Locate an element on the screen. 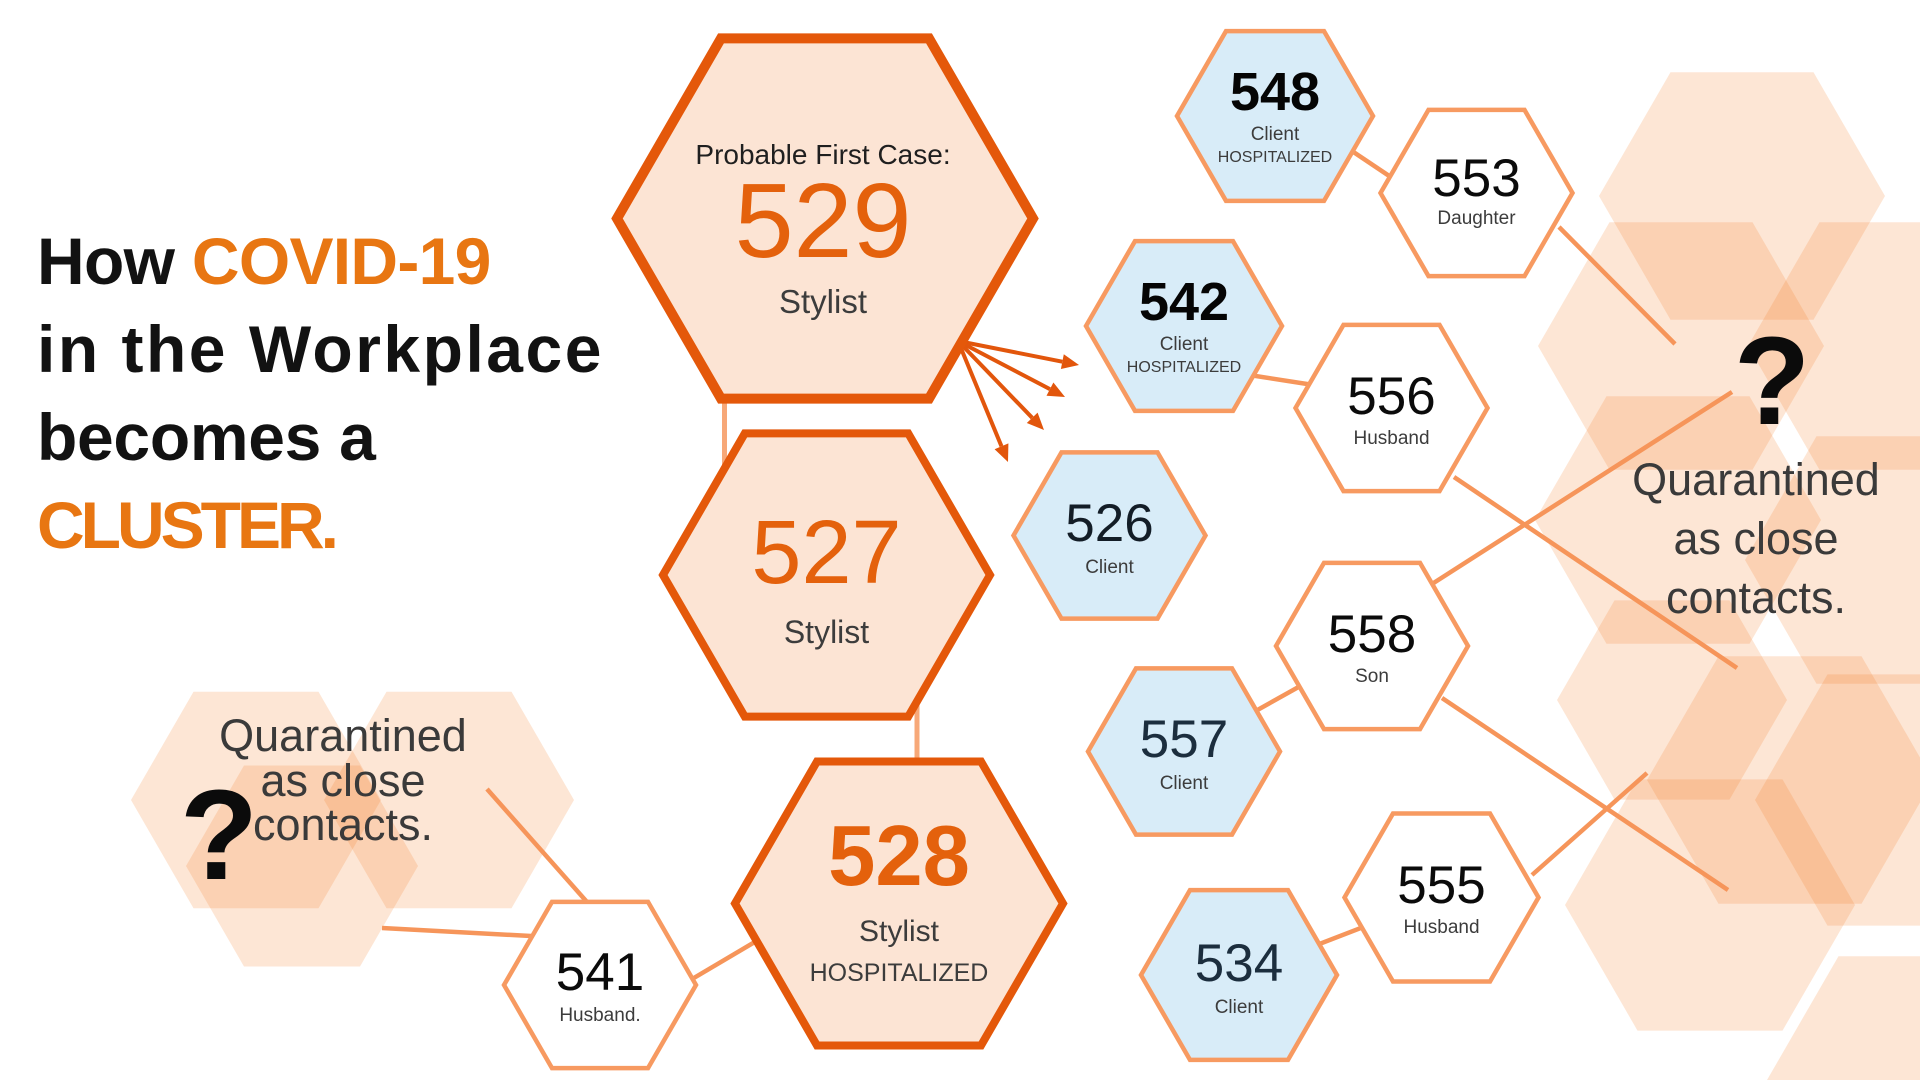 The image size is (1920, 1080). svg-text: 528 is located at coordinates (899, 856).